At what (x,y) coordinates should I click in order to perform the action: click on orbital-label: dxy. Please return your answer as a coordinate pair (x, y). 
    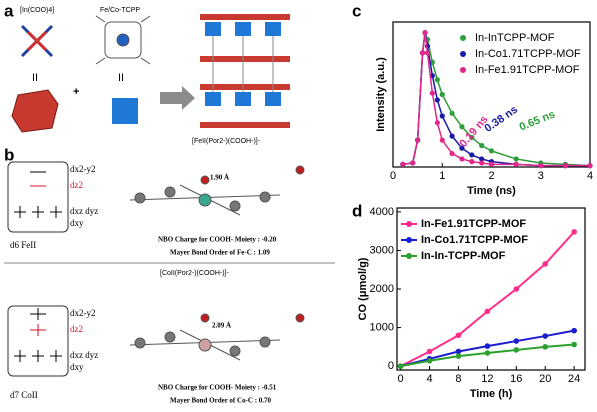
    Looking at the image, I should click on (77, 223).